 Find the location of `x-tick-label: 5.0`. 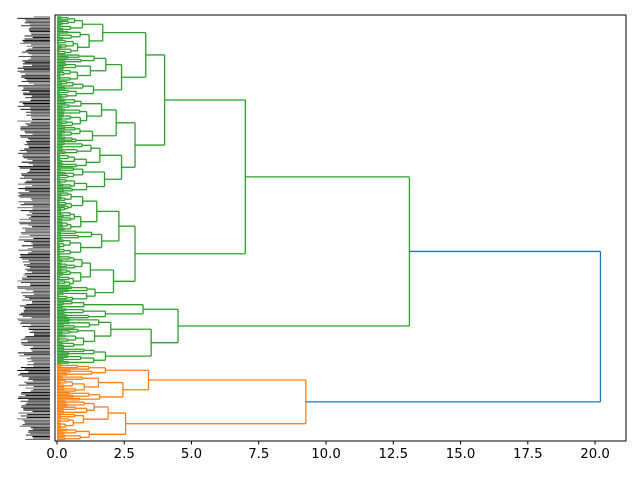

x-tick-label: 5.0 is located at coordinates (191, 454).